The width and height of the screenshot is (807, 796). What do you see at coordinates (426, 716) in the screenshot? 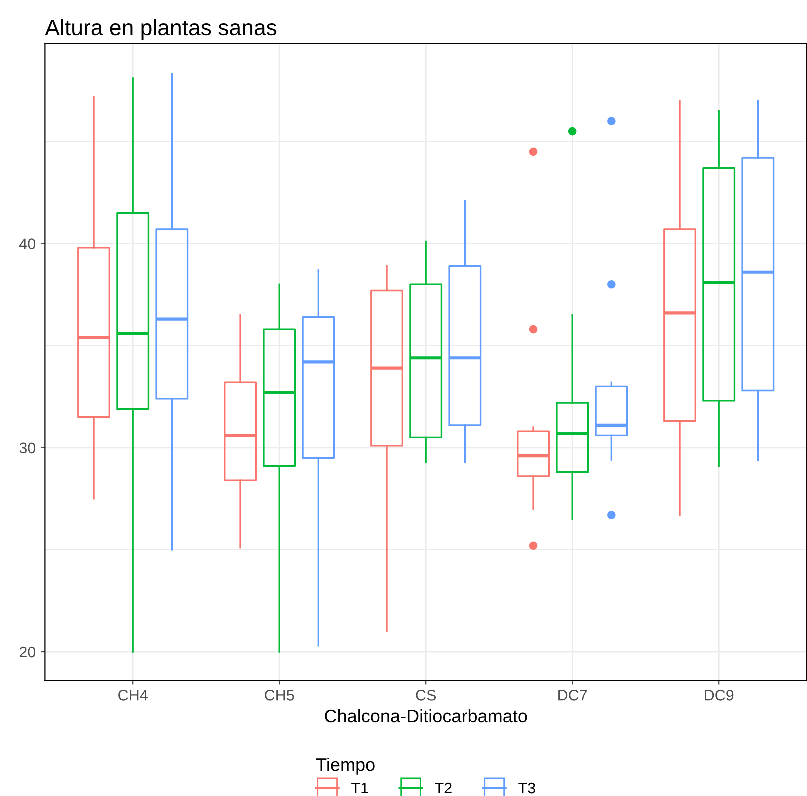
I see `x-axis-title: Chalcona-Ditiocarbamato` at bounding box center [426, 716].